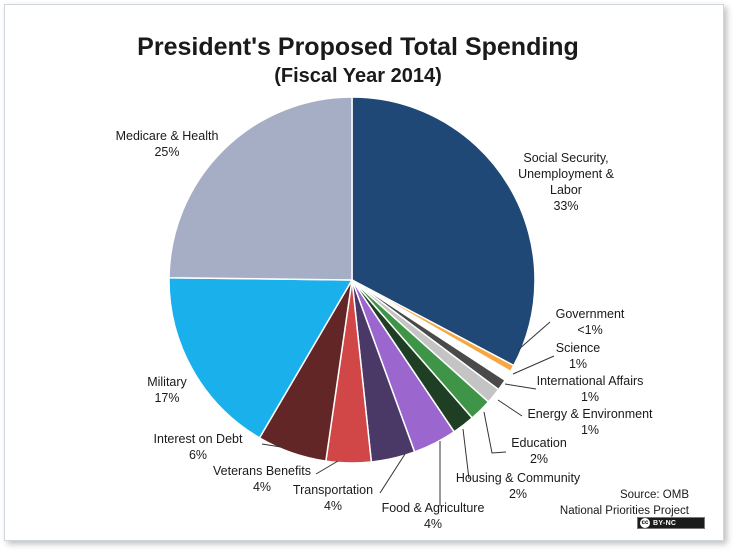 The image size is (738, 552). I want to click on slice-label-transportation: Transportation 4%, so click(333, 498).